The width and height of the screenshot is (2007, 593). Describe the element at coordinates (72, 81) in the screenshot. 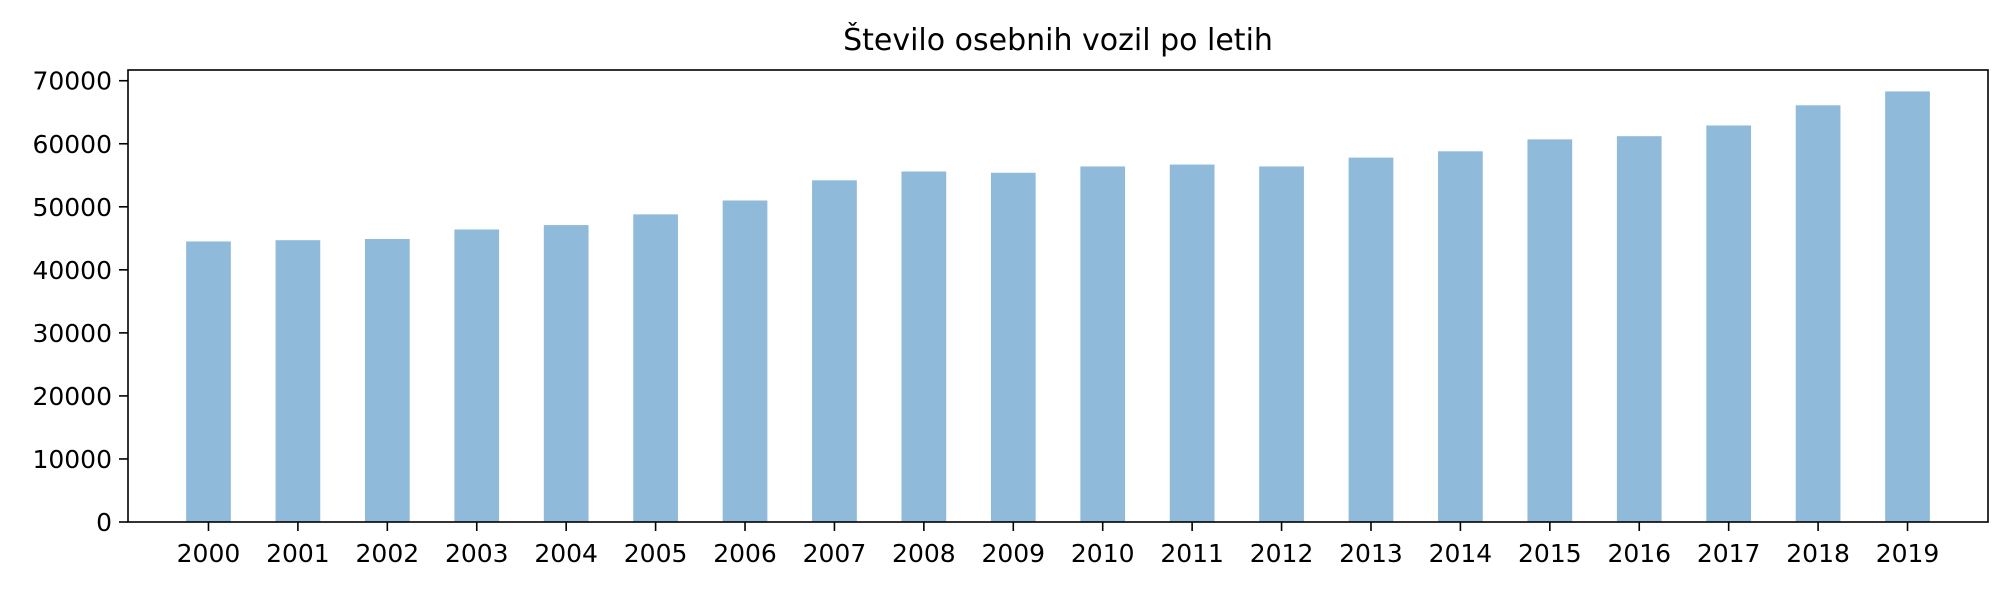

I see `y-tick-label-70000: 70000` at that location.